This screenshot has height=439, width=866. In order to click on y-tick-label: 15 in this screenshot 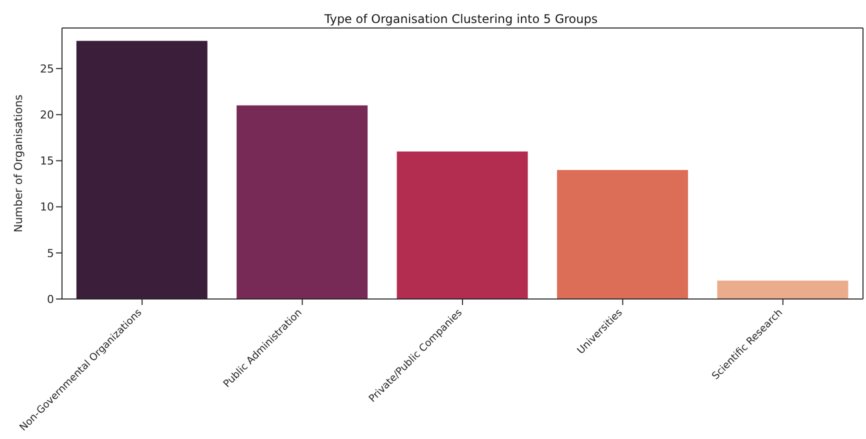, I will do `click(47, 161)`.